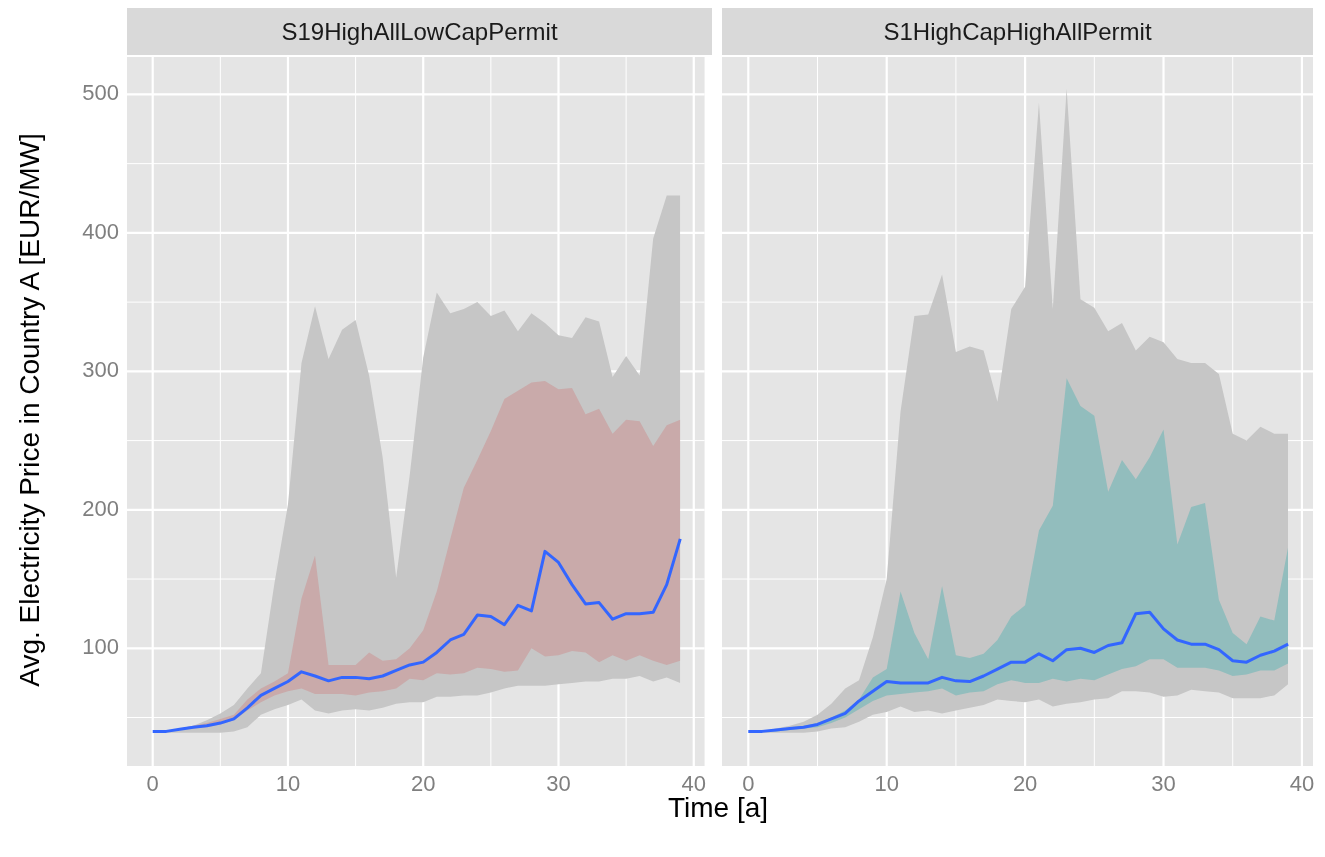 The image size is (1325, 857). I want to click on y-tick-label: 100, so click(100, 647).